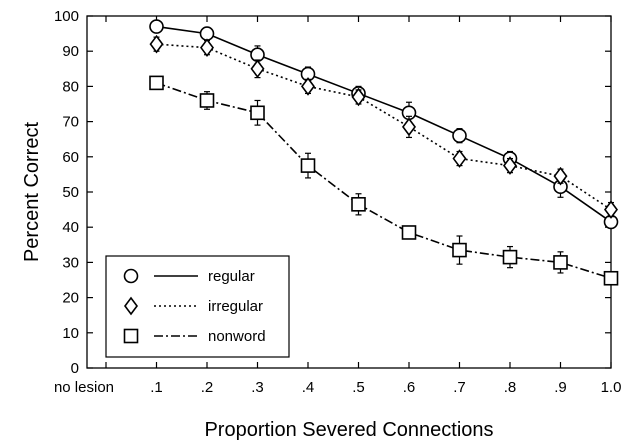  I want to click on y-axis-title: Percent Correct, so click(32, 192).